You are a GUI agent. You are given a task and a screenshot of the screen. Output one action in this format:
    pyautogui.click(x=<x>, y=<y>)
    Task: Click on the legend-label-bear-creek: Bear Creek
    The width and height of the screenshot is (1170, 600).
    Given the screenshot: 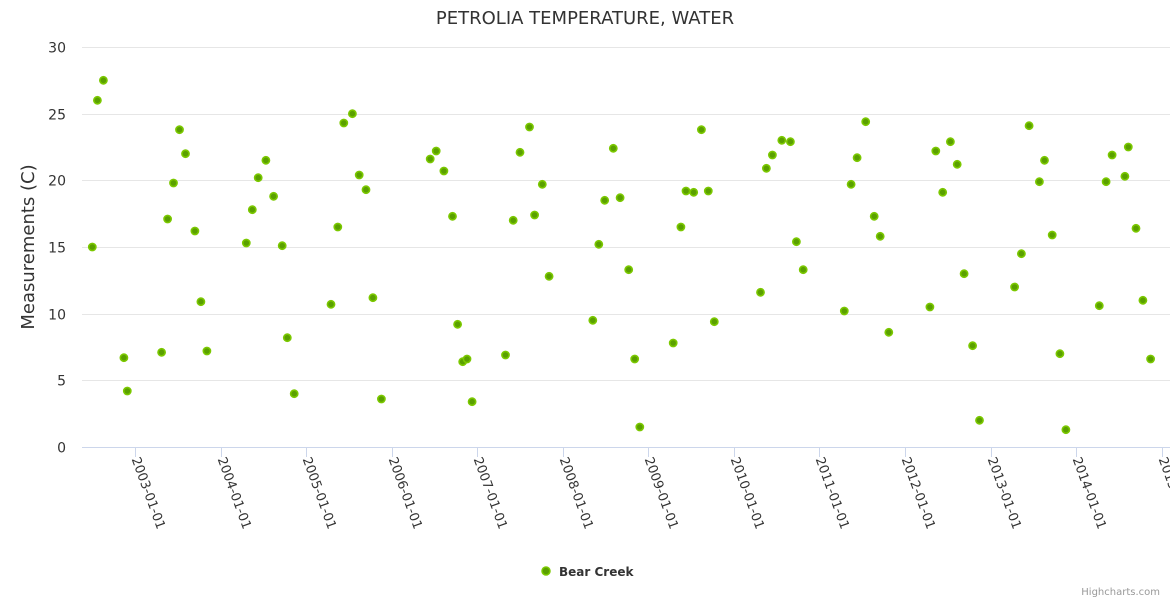 What is the action you would take?
    pyautogui.click(x=596, y=572)
    